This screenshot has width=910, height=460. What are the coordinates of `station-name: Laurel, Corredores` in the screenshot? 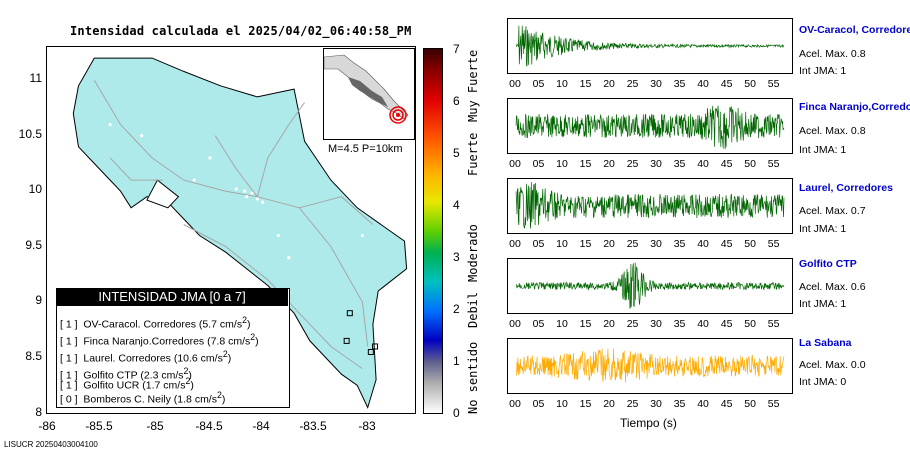 It's located at (846, 188).